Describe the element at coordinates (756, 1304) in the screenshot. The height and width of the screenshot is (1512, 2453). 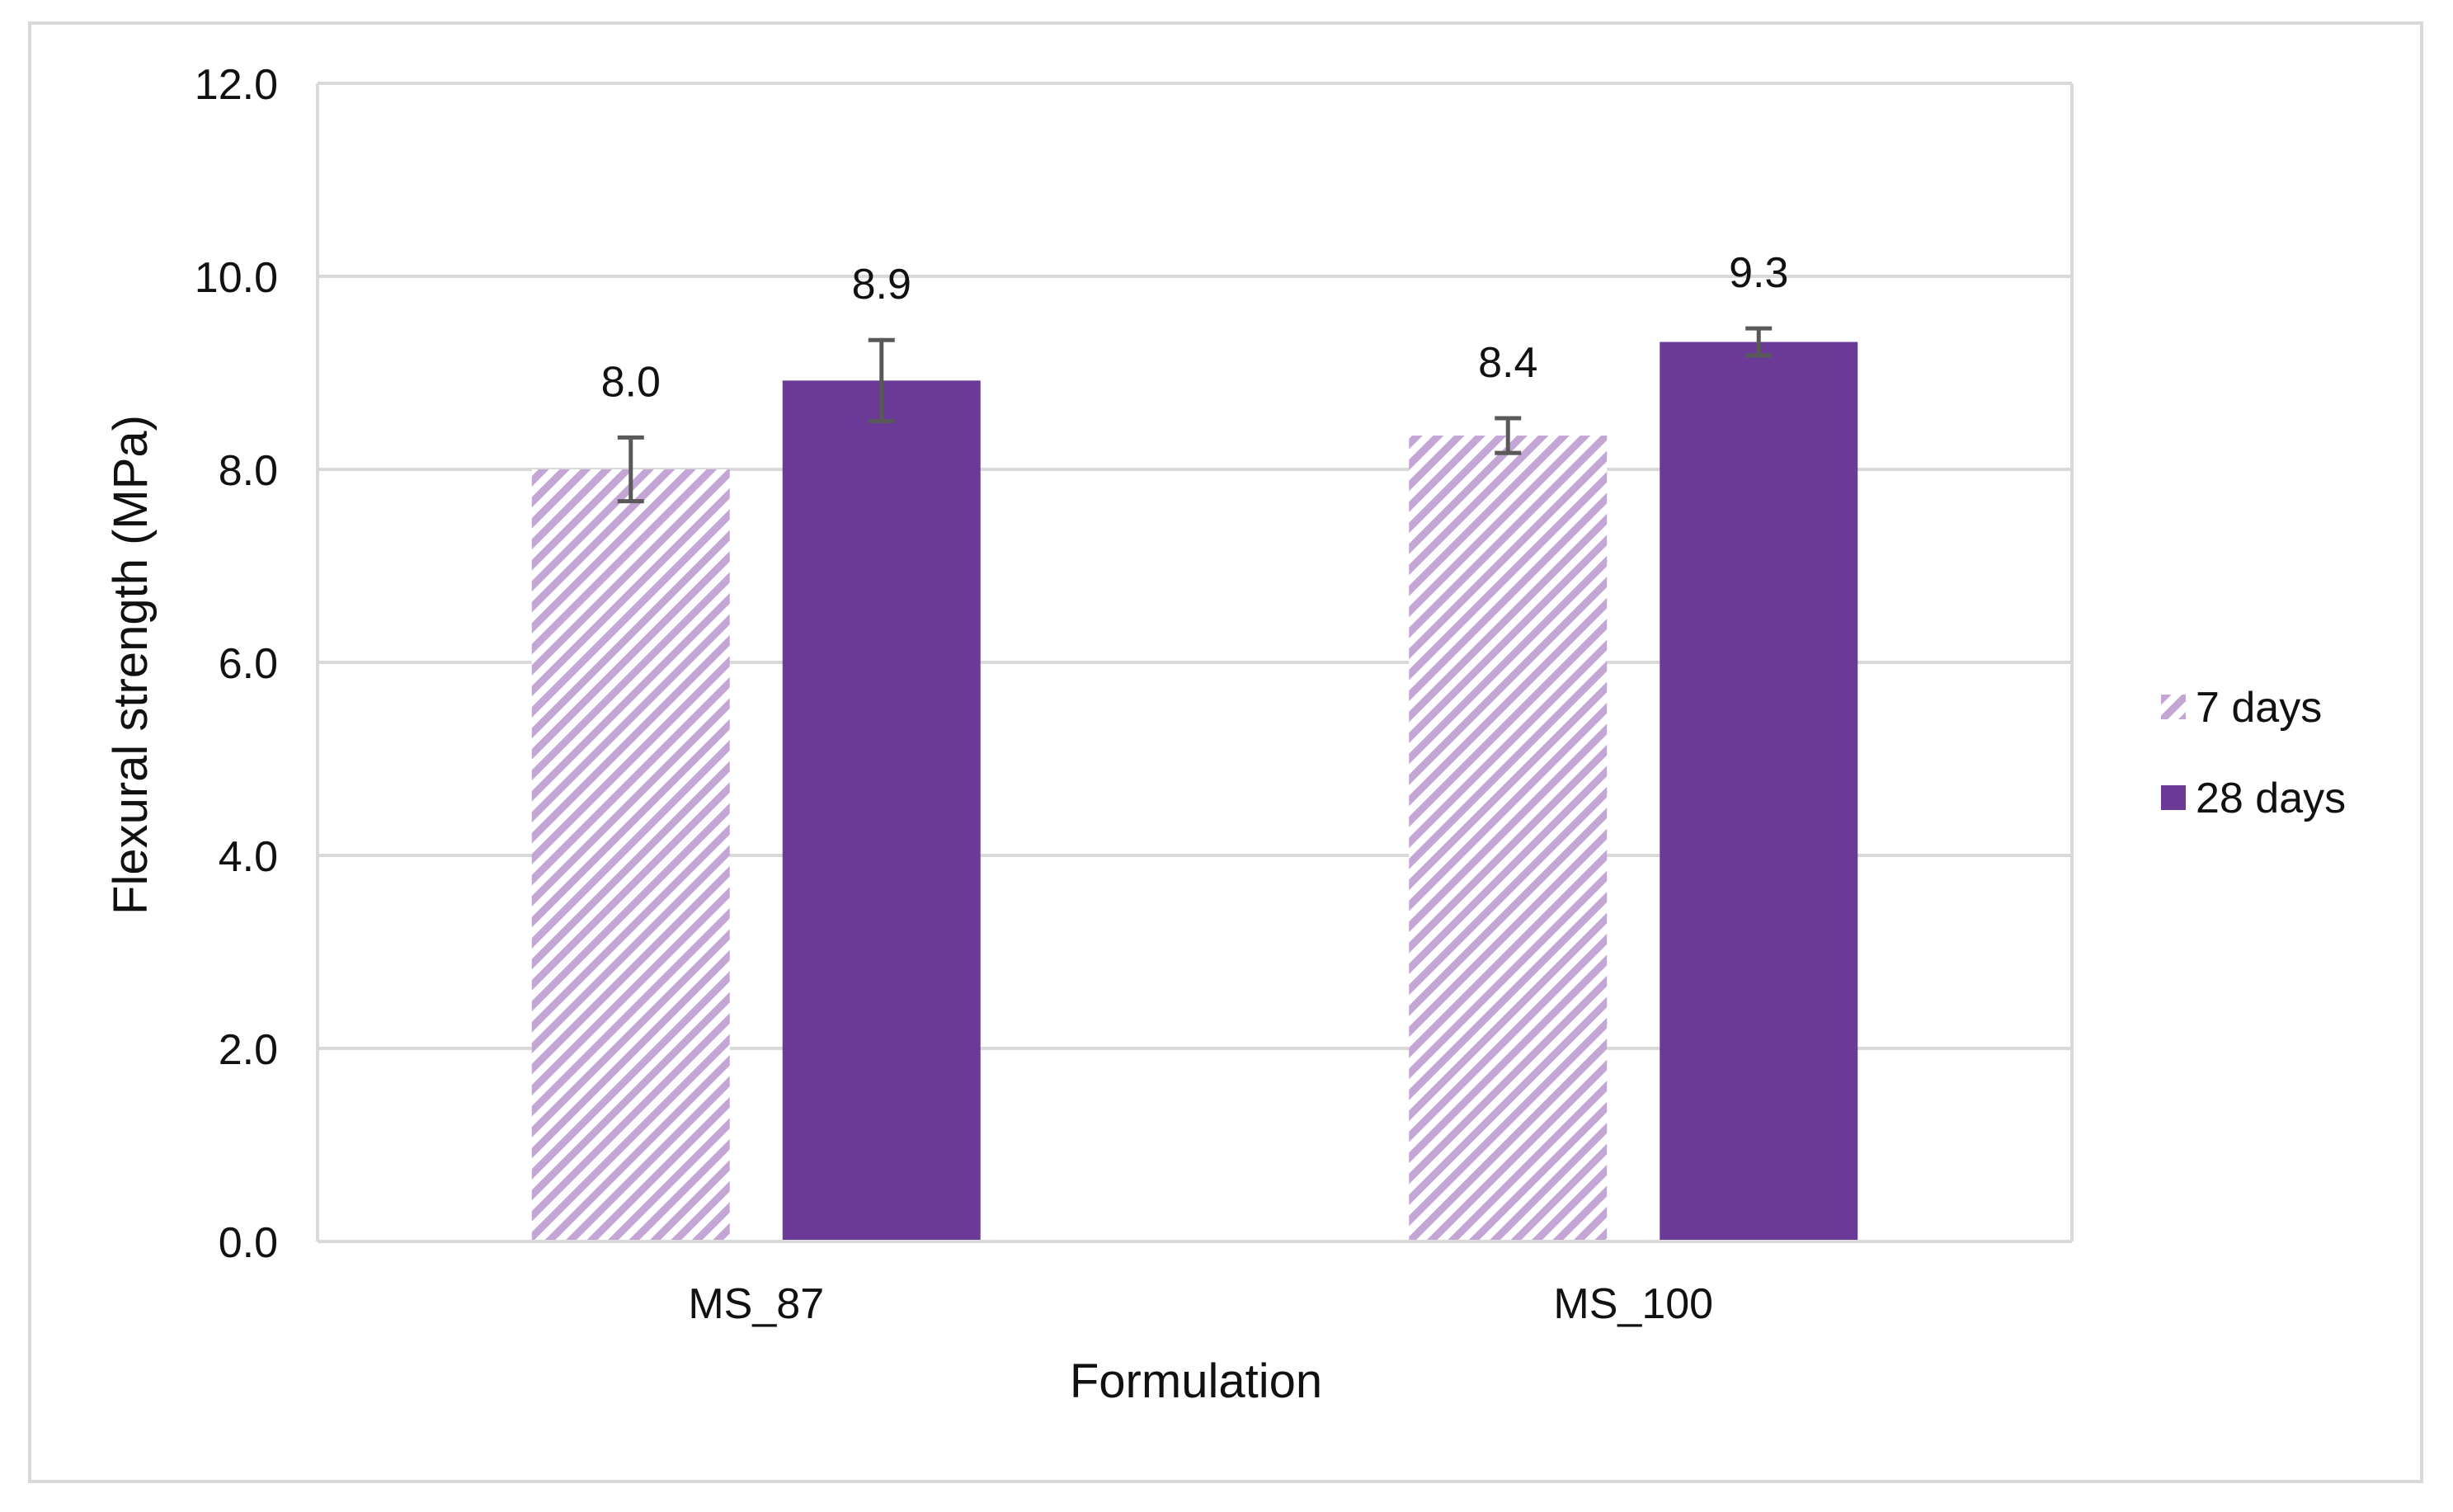
I see `x-tick-label: MS_87` at that location.